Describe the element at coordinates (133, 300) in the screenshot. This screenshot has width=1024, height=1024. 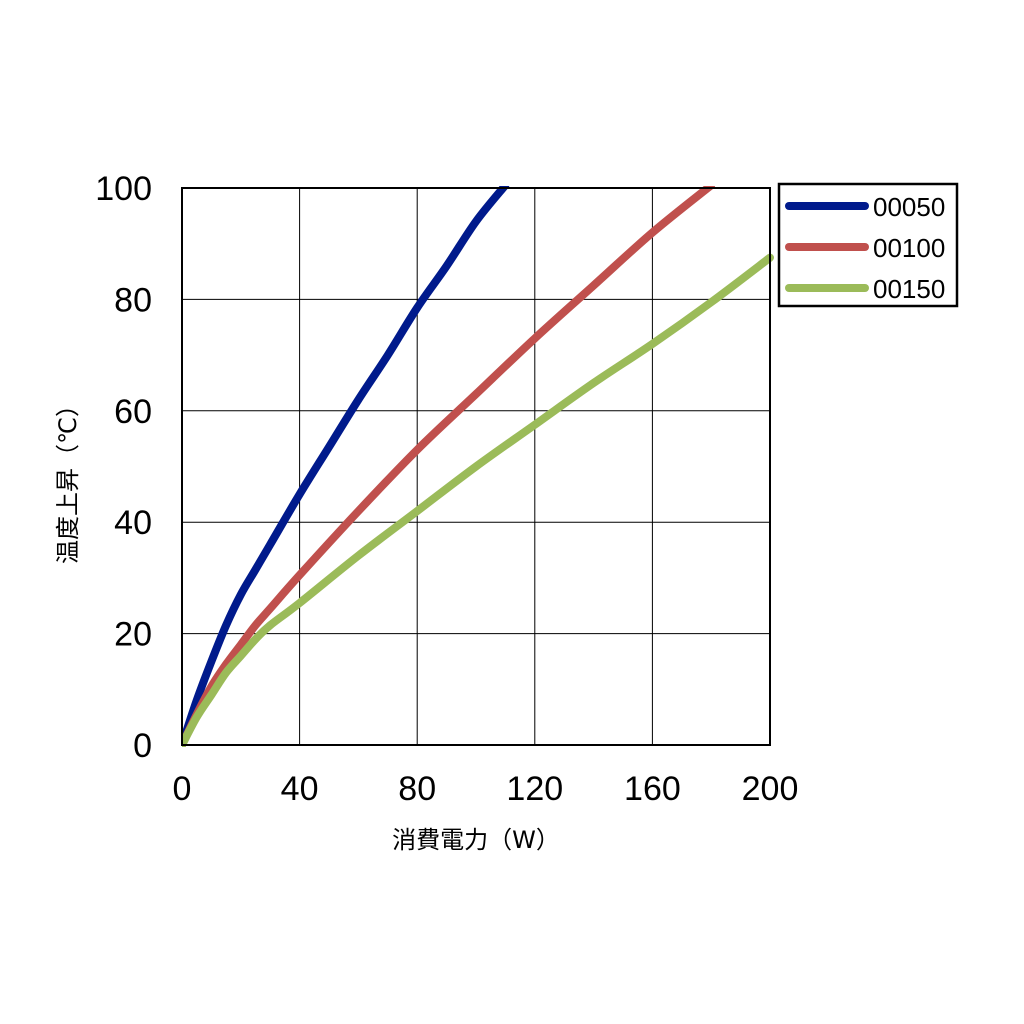
I see `y-tick-label-4: 80` at that location.